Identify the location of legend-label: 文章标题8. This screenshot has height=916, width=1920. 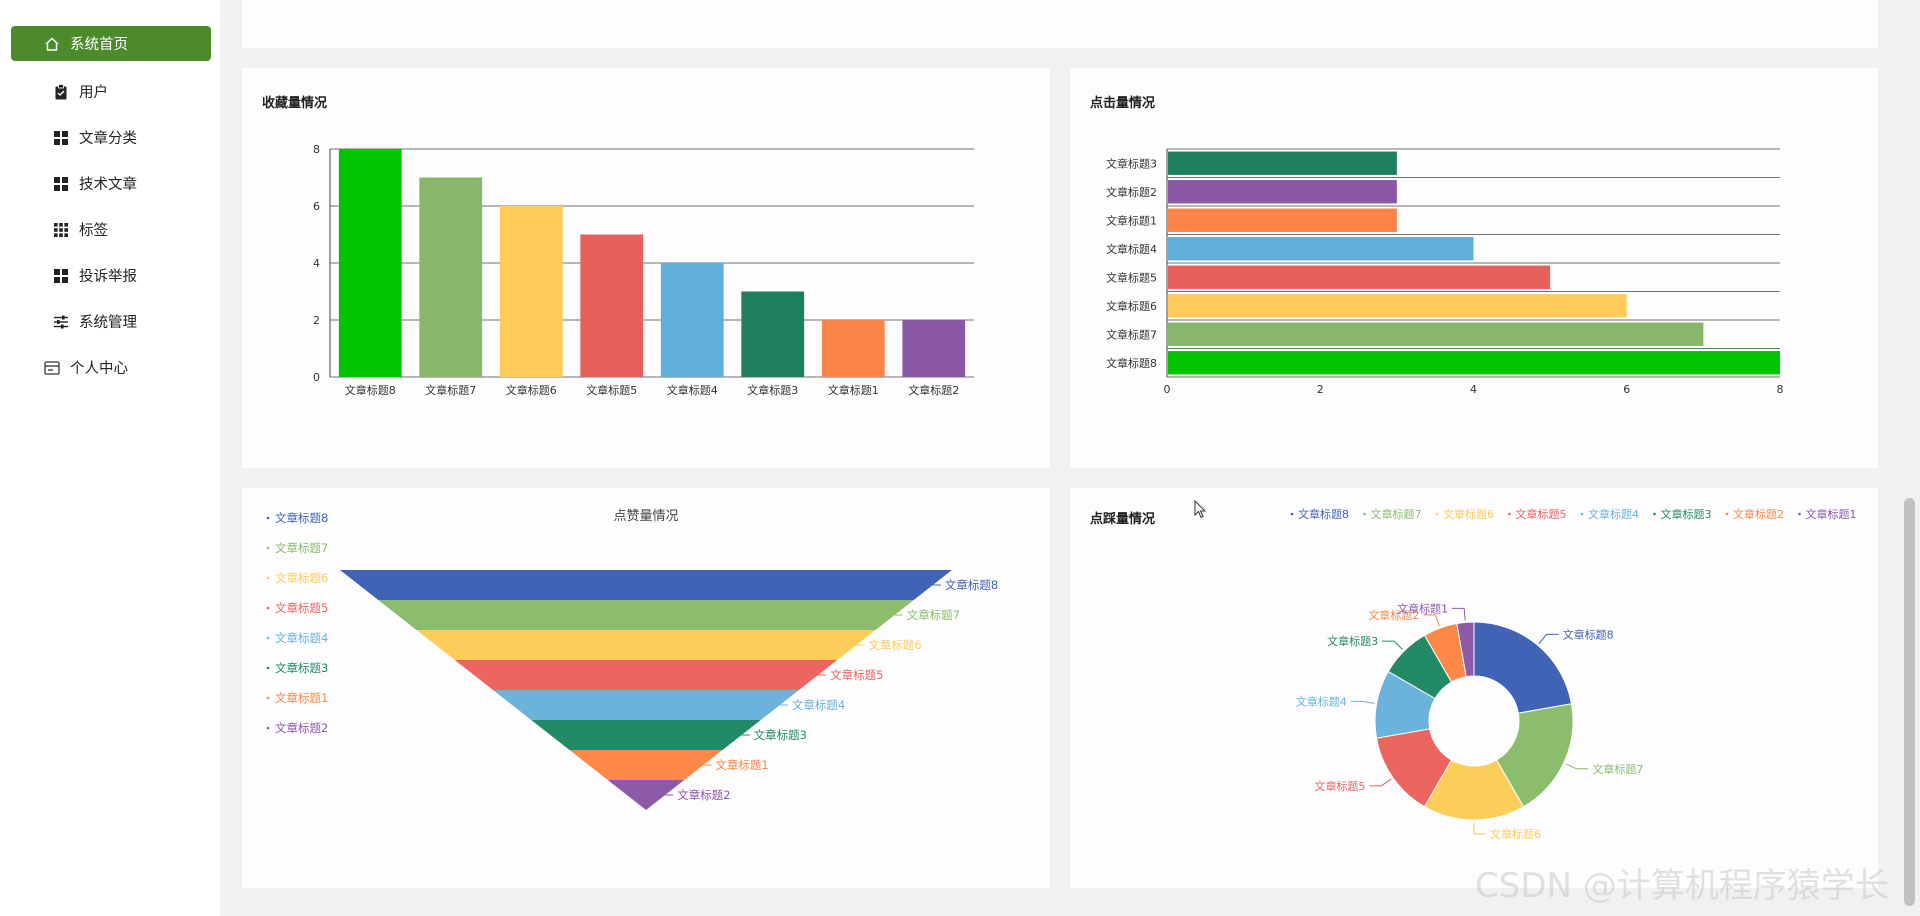
(1323, 514).